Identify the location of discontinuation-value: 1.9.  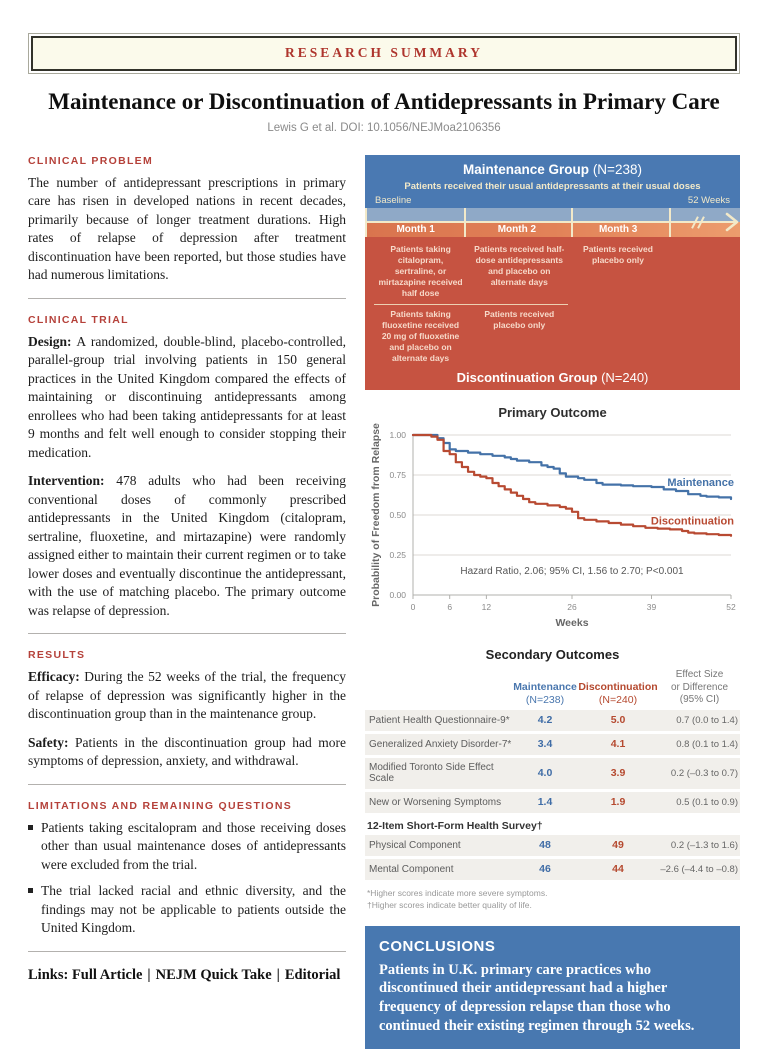
(618, 802).